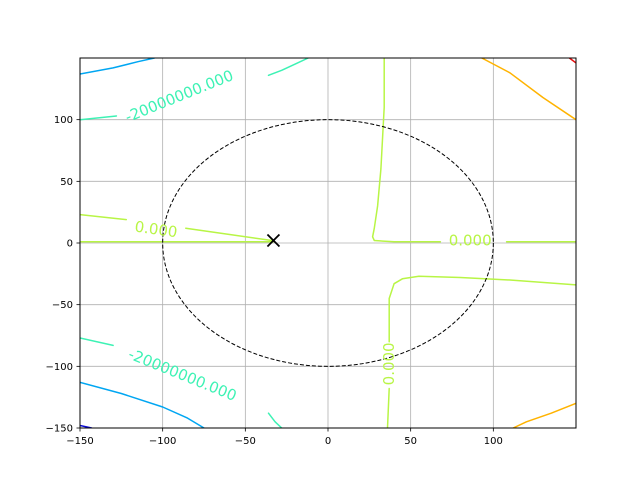  Describe the element at coordinates (328, 441) in the screenshot. I see `x-tick-label: 0` at that location.